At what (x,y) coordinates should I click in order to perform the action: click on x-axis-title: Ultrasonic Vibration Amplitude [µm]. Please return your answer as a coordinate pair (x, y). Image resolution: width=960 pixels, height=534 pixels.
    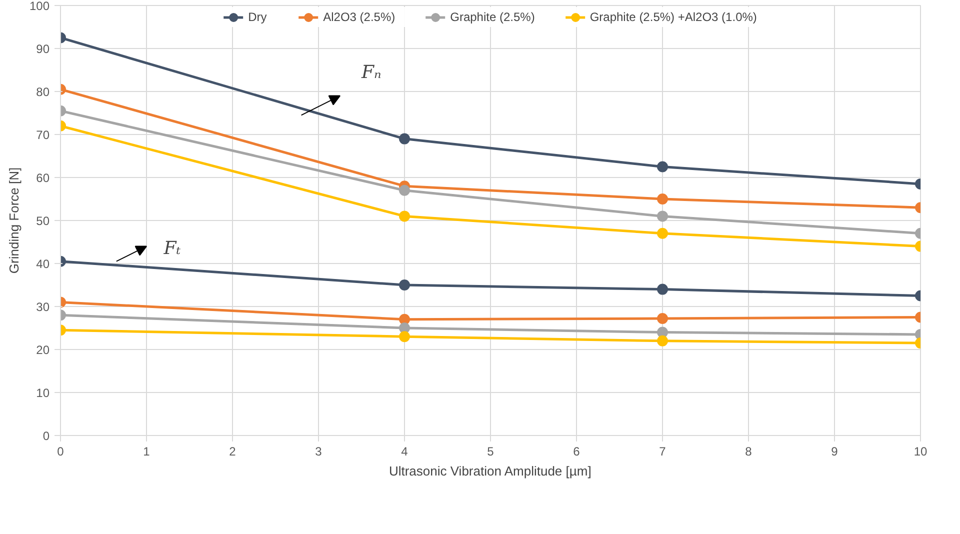
    Looking at the image, I should click on (490, 471).